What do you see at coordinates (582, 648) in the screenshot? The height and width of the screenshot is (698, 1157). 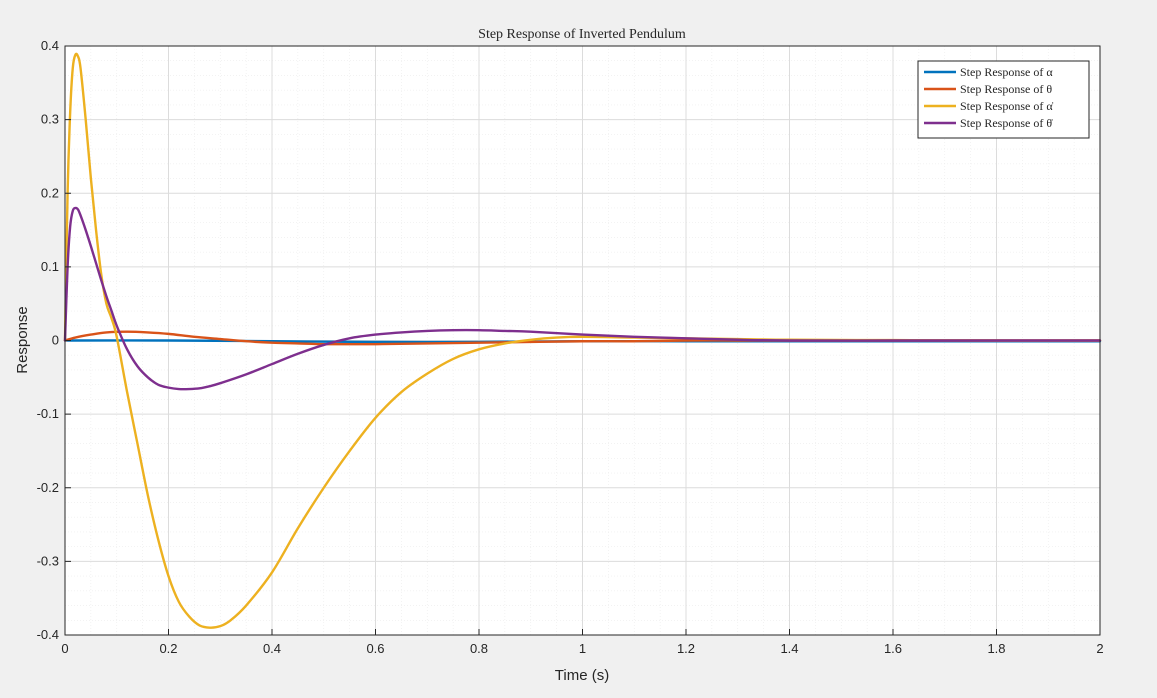 I see `x-tick-label: 1` at bounding box center [582, 648].